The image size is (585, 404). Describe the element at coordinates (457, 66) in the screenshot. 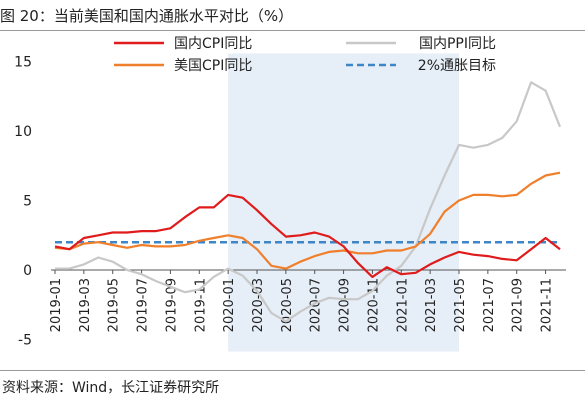

I see `legend-label-3: 2%通胀目标` at that location.